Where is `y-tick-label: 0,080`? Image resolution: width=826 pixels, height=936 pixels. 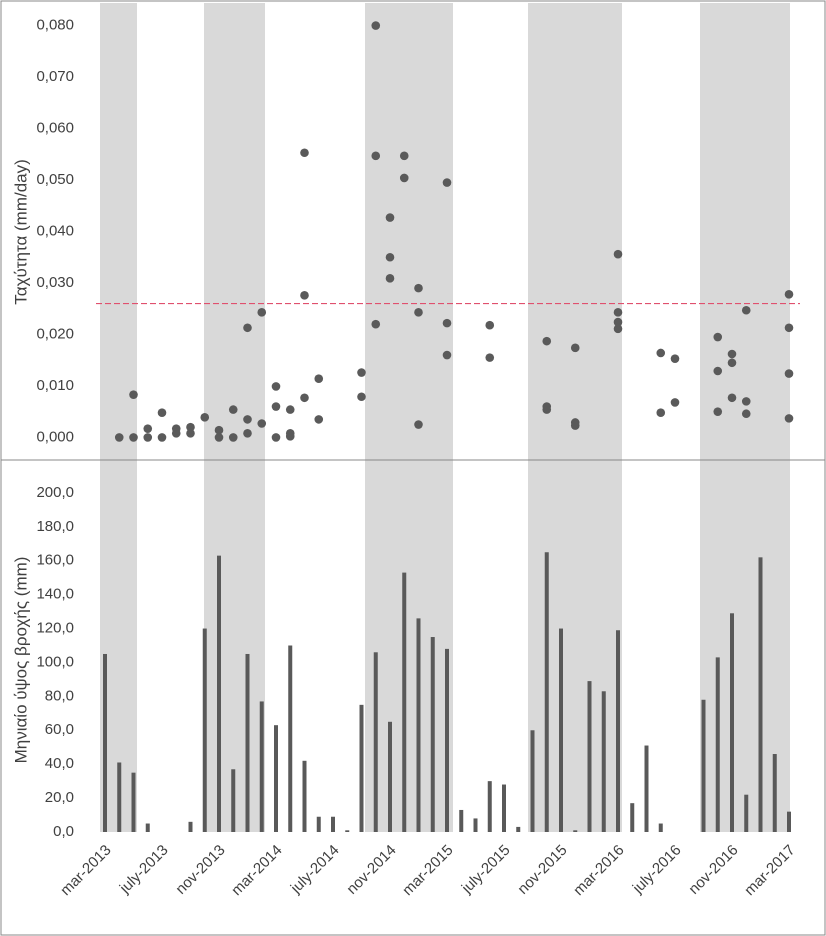
y-tick-label: 0,080 is located at coordinates (55, 25).